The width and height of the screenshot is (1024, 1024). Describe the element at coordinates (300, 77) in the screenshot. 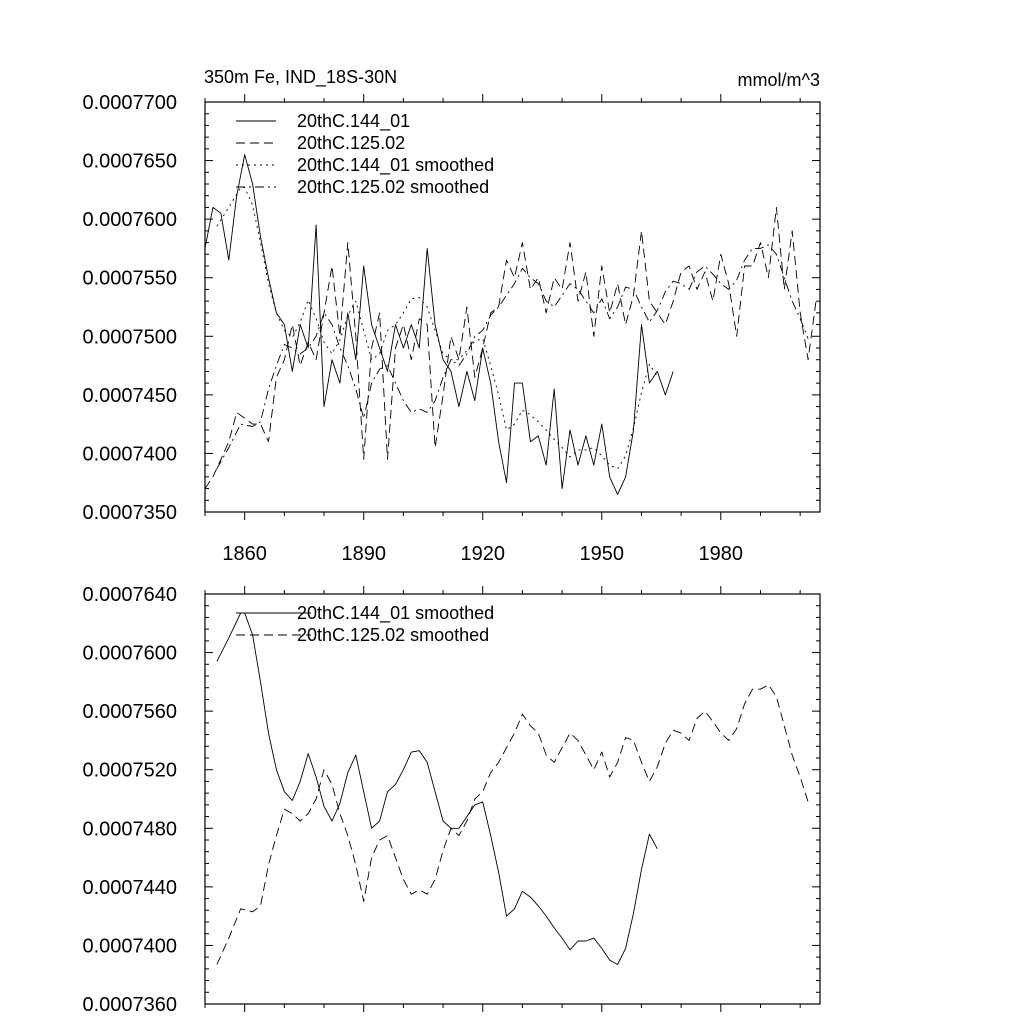

I see `chart-title: 350m Fe, IND_18S-30N` at that location.